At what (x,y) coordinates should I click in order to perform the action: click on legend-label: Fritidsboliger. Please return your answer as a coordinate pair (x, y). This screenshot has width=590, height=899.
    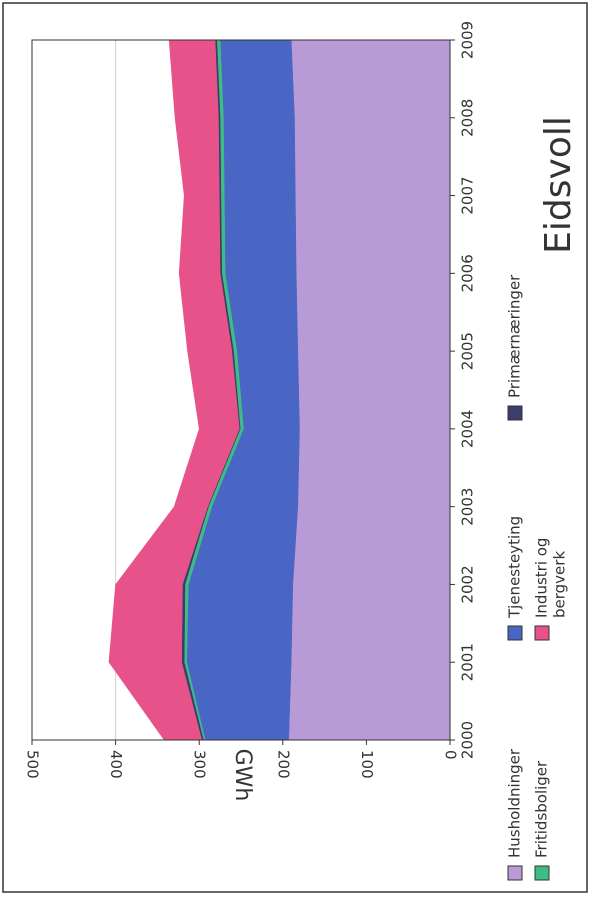
    Looking at the image, I should click on (542, 809).